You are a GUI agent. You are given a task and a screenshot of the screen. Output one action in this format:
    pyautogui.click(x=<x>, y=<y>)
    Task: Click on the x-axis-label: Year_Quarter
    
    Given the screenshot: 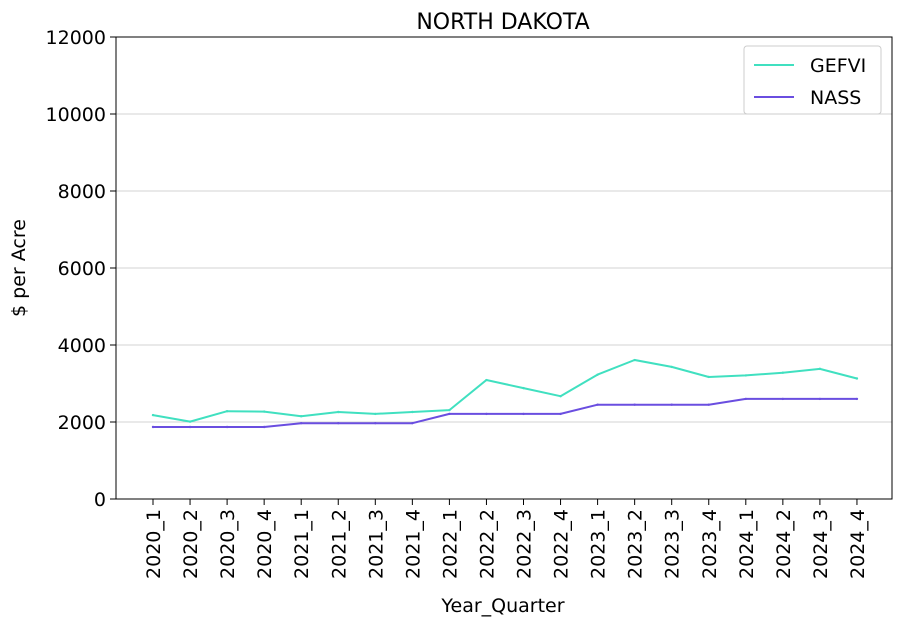 What is the action you would take?
    pyautogui.click(x=502, y=606)
    